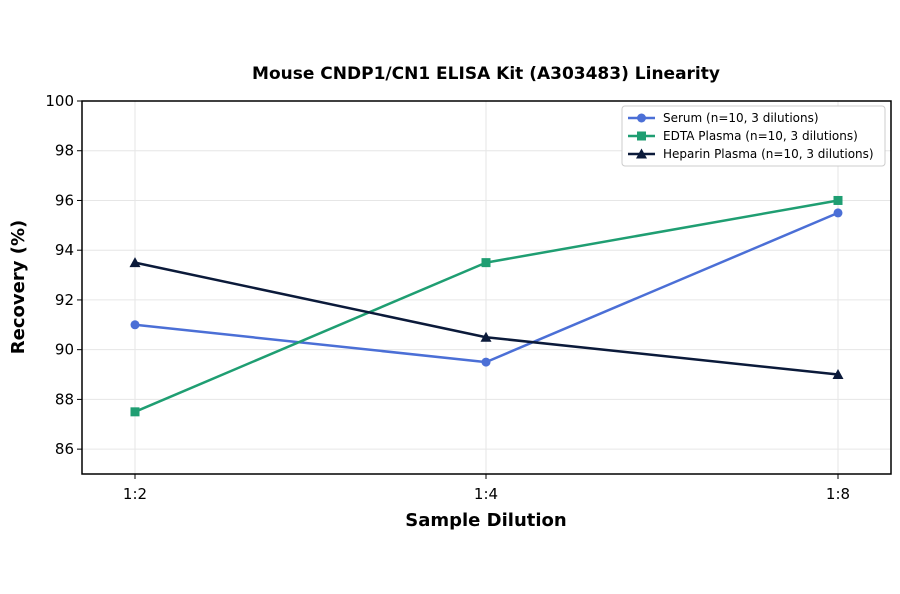  Describe the element at coordinates (64, 151) in the screenshot. I see `y-tick-label: 98` at that location.